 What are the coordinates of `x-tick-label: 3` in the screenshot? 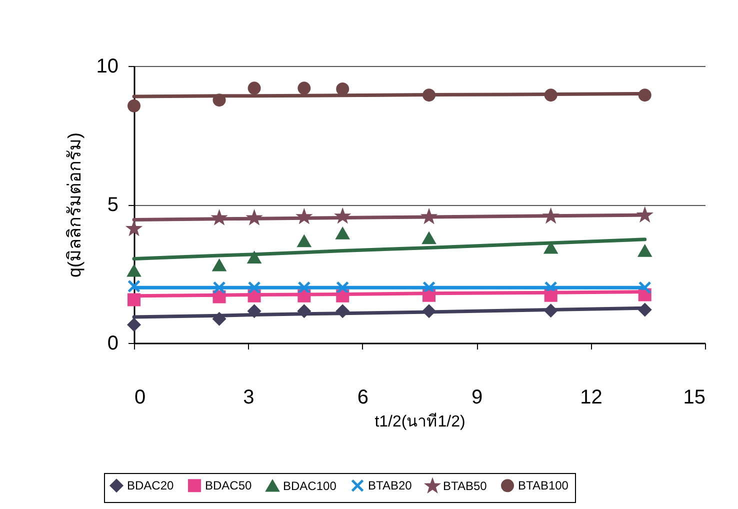 It's located at (248, 397).